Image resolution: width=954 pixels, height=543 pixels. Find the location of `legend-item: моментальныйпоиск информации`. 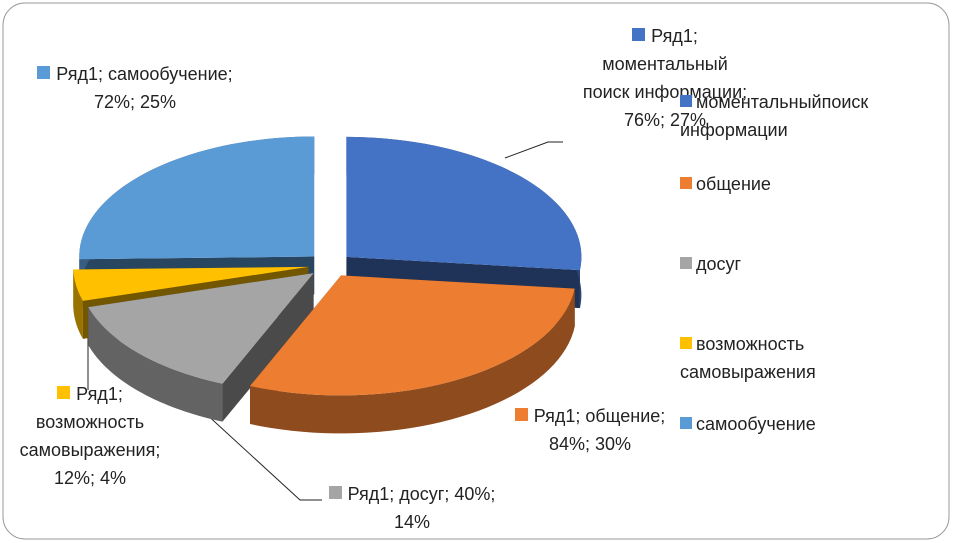

legend-item: моментальныйпоиск информации is located at coordinates (810, 116).